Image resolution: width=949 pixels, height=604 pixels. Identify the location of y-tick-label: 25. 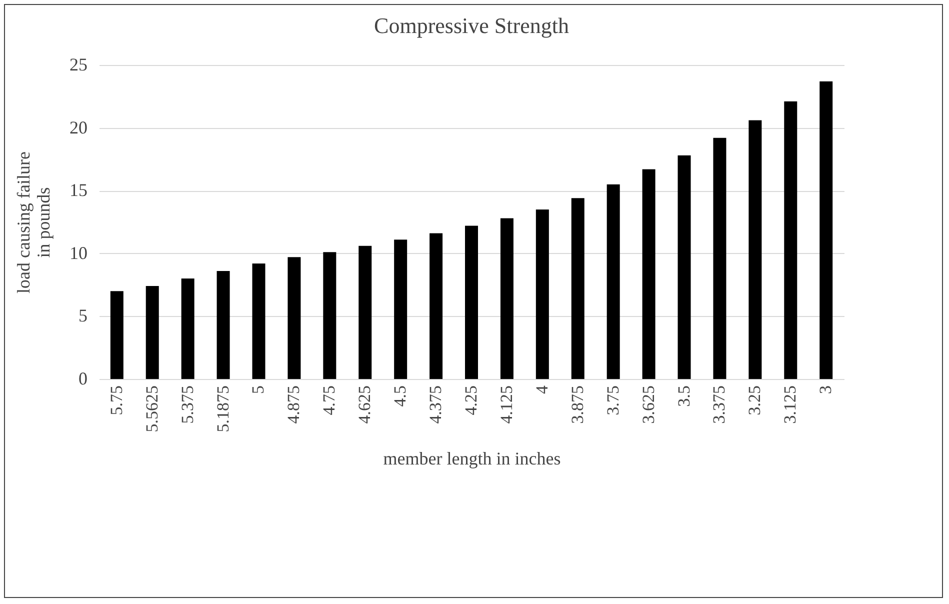
(79, 64).